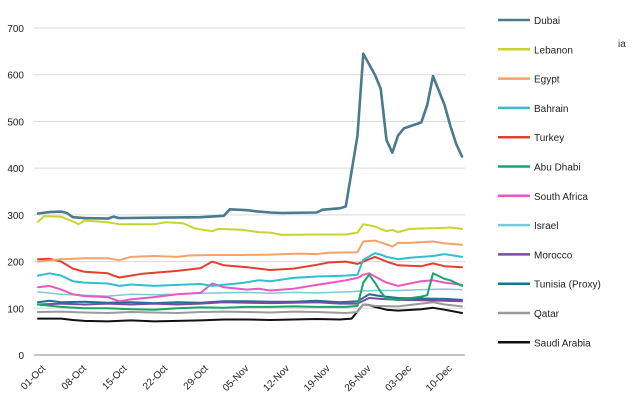 The width and height of the screenshot is (640, 416). What do you see at coordinates (74, 377) in the screenshot?
I see `x-tick-label: 08-Oct` at bounding box center [74, 377].